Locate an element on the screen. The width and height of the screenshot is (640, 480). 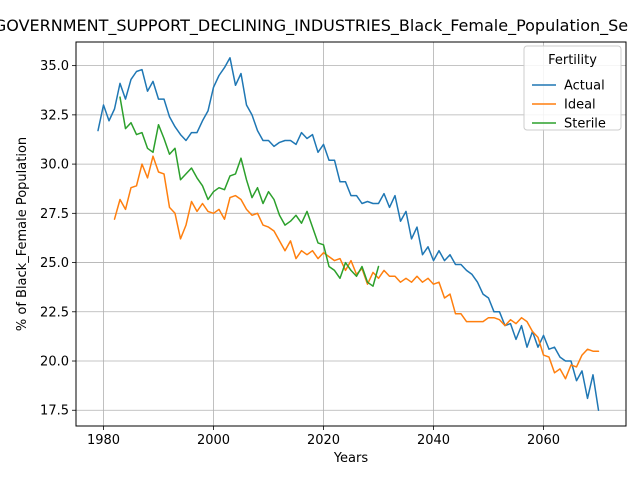
y-tick-label: 20.0 is located at coordinates (54, 362).